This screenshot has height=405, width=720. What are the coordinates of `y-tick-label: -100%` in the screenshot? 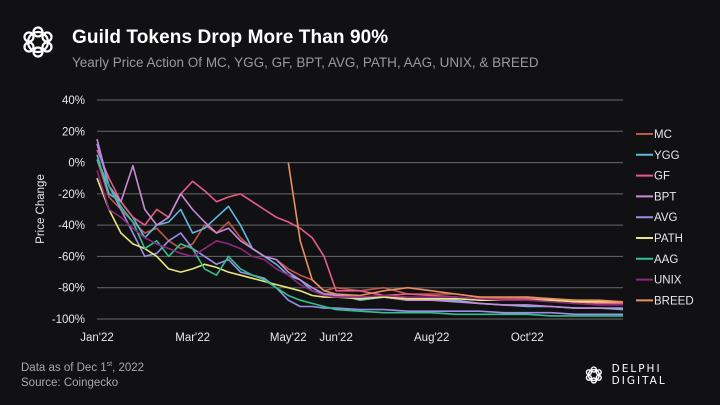 It's located at (68, 320).